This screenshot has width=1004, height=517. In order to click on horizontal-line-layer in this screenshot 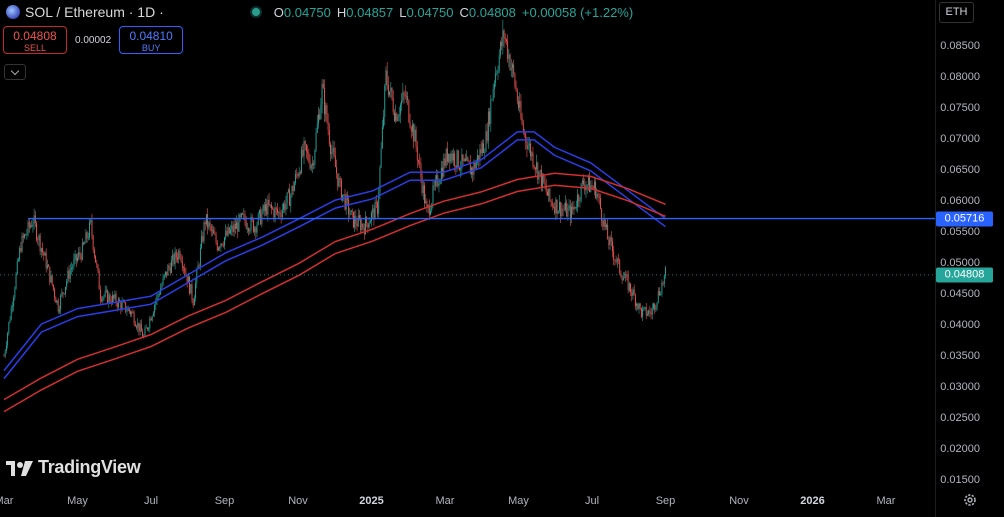, I will do `click(467, 246)`.